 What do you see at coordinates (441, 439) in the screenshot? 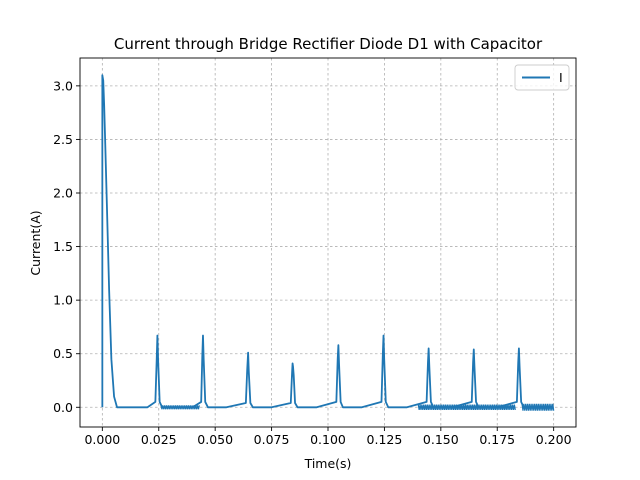
I see `x-tick-label: 0.150` at bounding box center [441, 439].